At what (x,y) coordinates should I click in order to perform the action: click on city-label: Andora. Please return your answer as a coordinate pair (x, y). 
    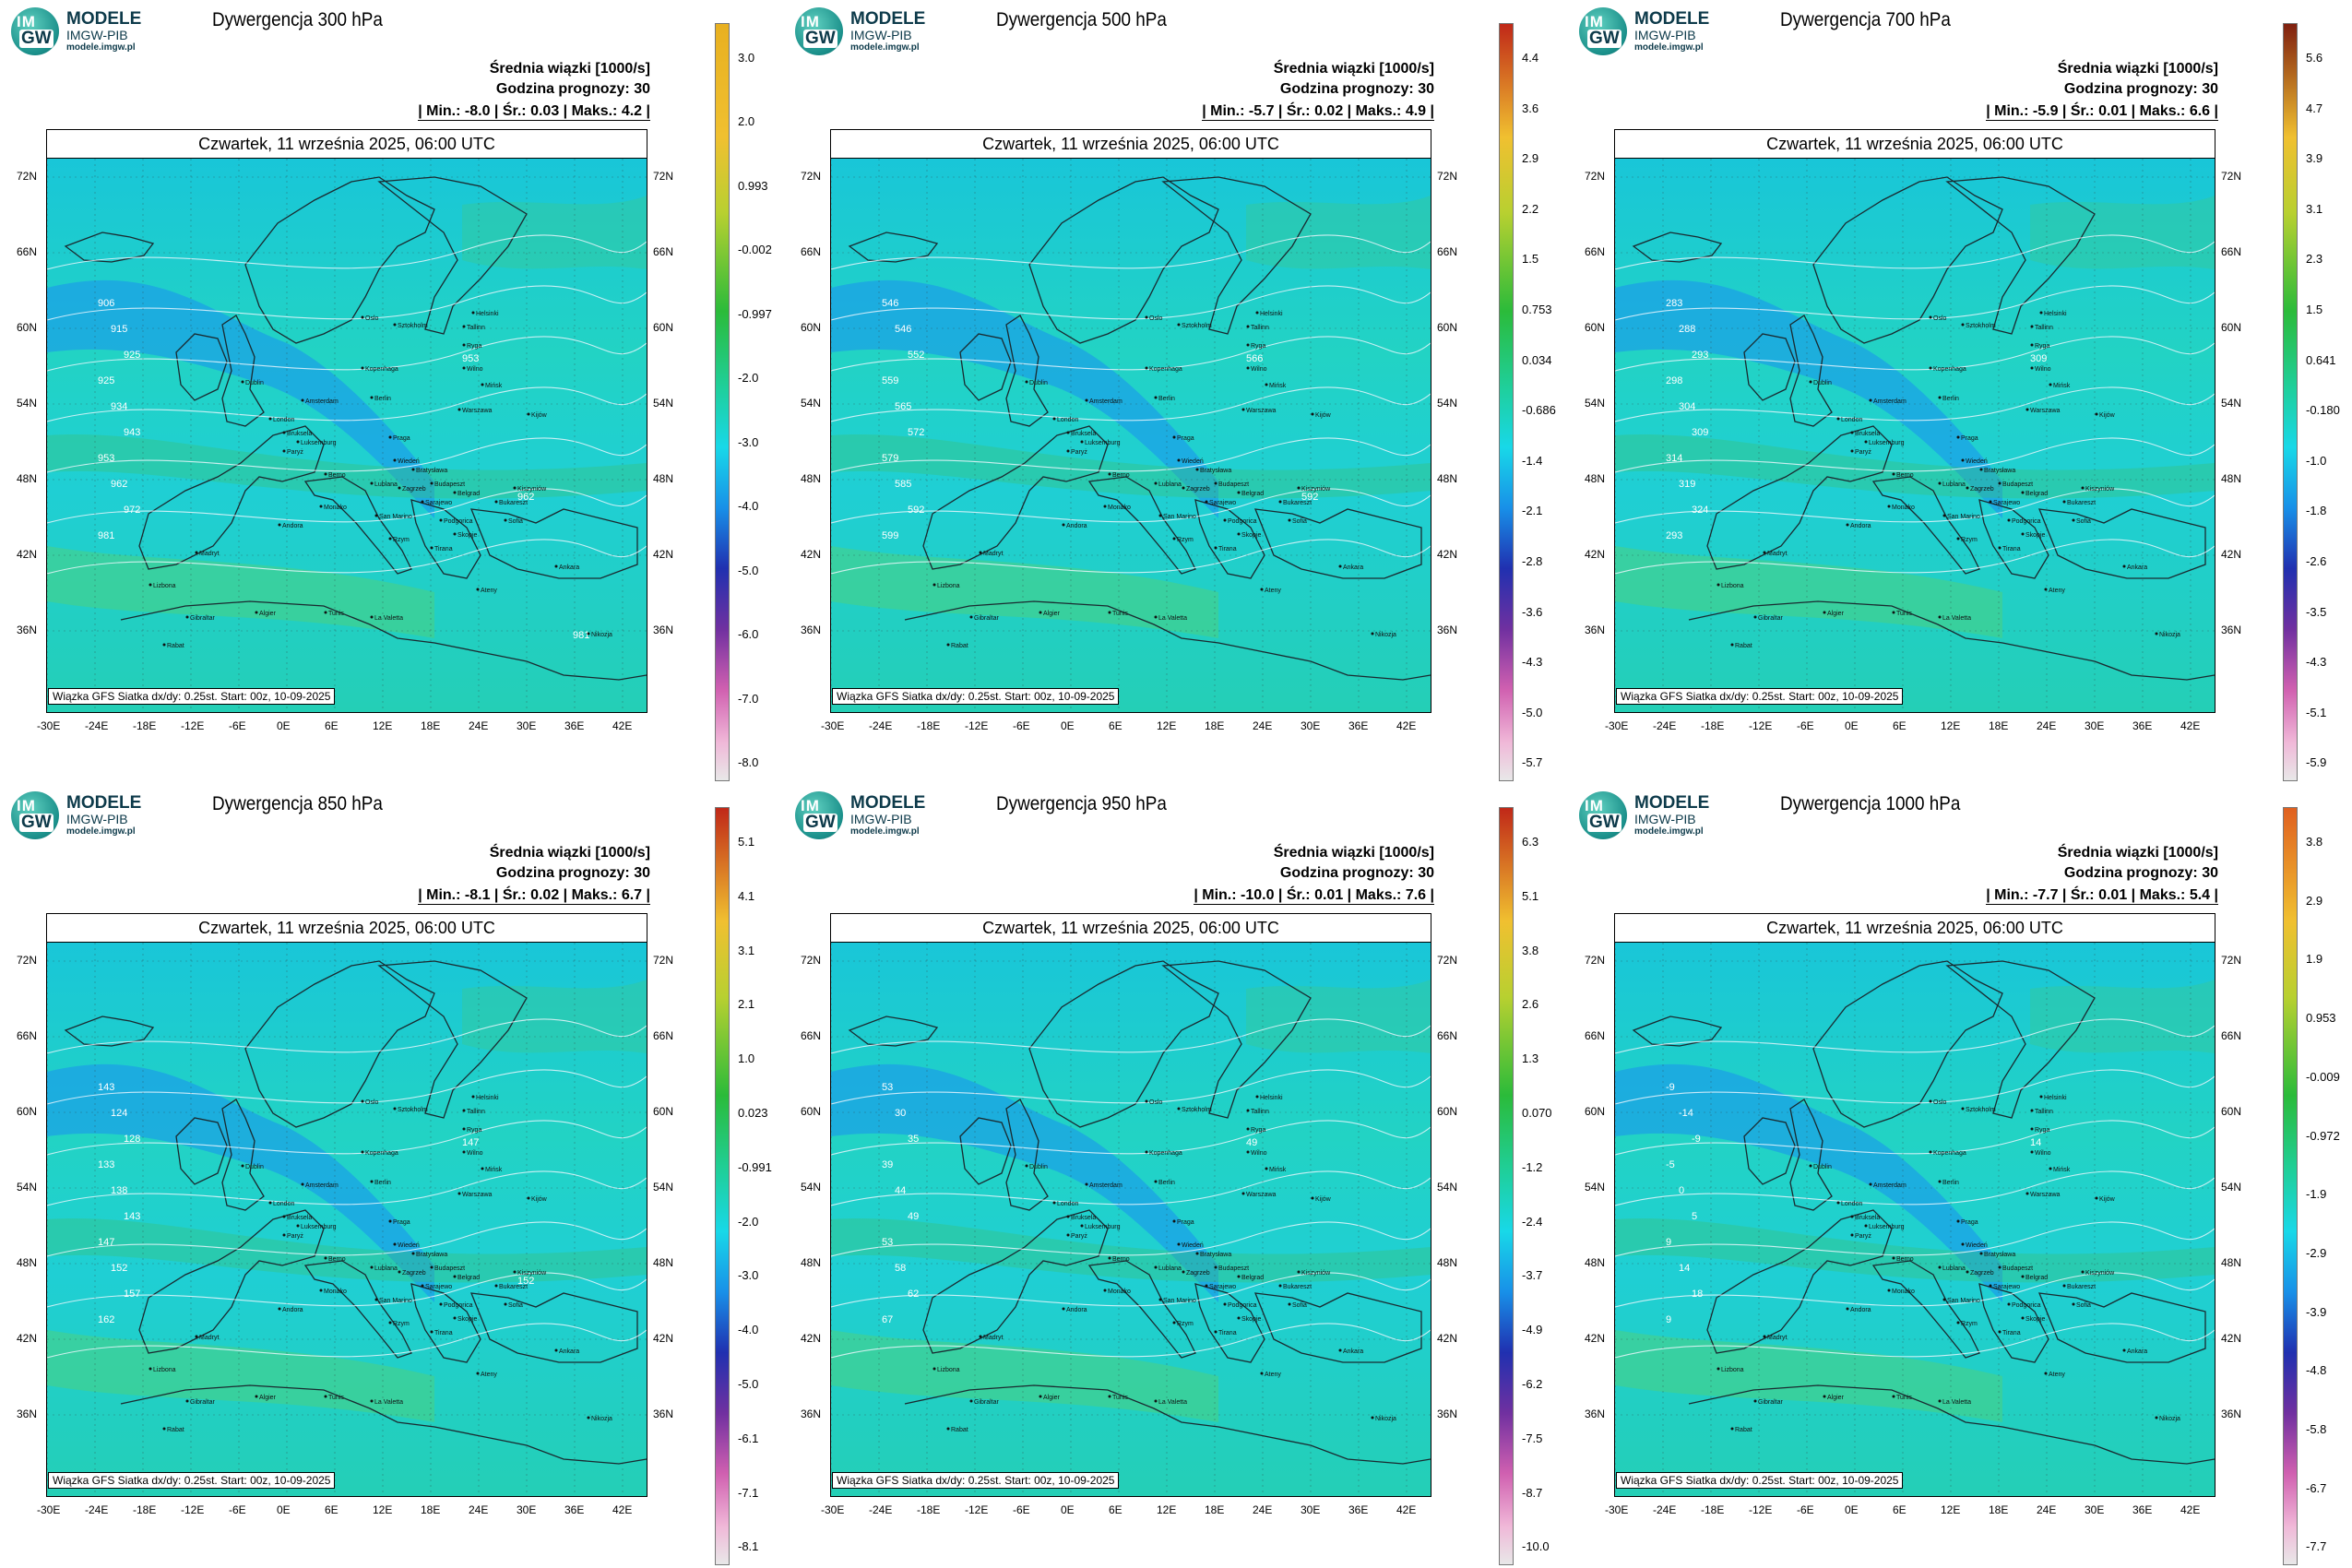
    Looking at the image, I should click on (1076, 526).